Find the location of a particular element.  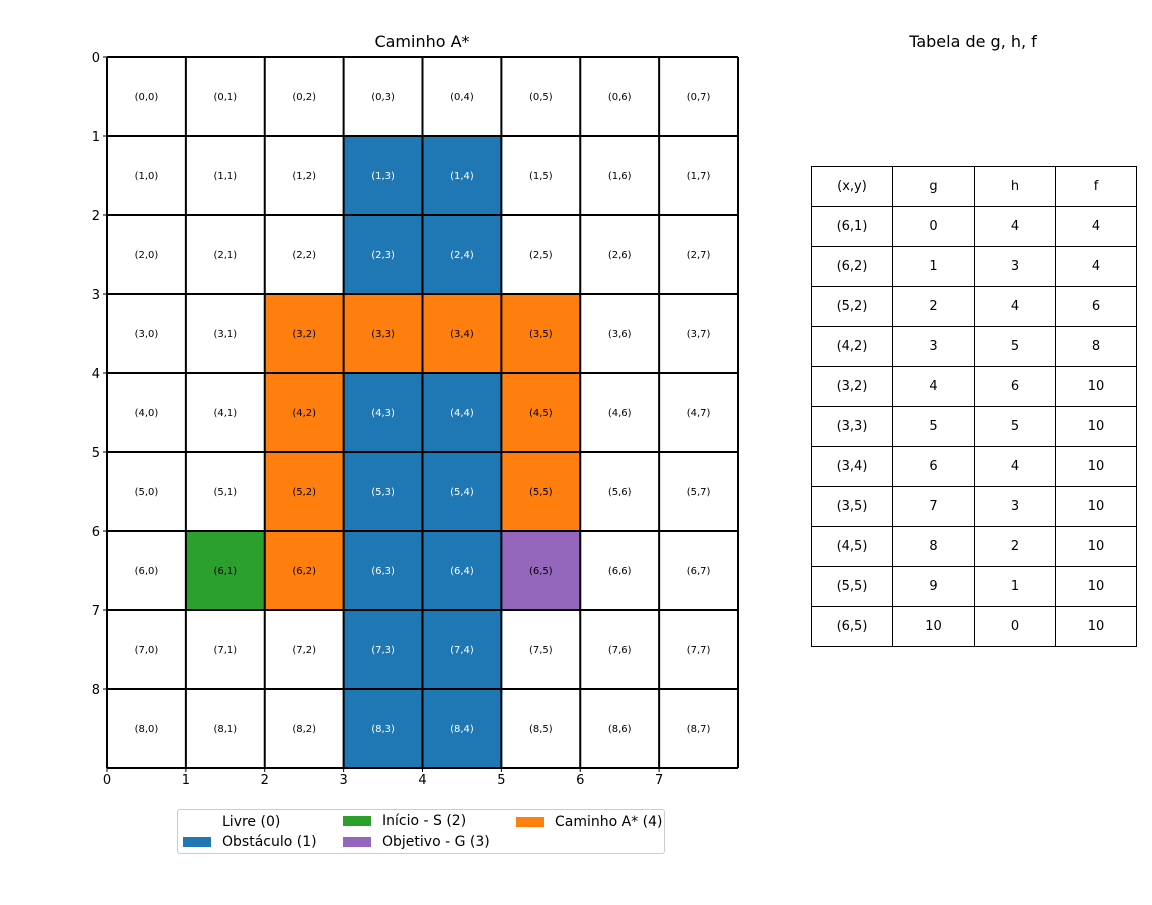

table-row: (3,5) 7 3 10 is located at coordinates (974, 506).